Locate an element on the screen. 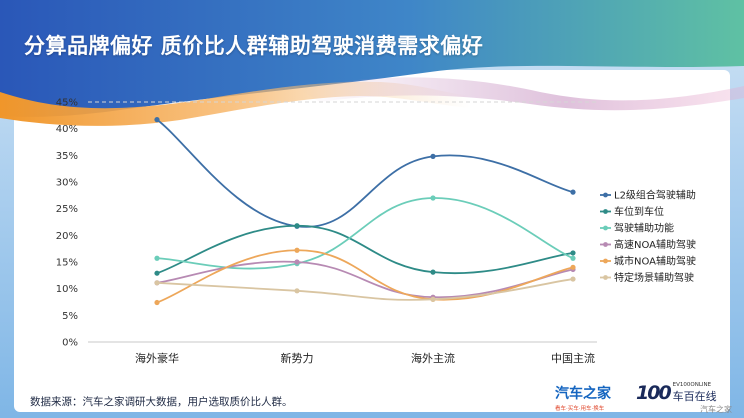 The width and height of the screenshot is (744, 418). autohome-logo-tagline: 看车·买车·用车·换车 is located at coordinates (580, 409).